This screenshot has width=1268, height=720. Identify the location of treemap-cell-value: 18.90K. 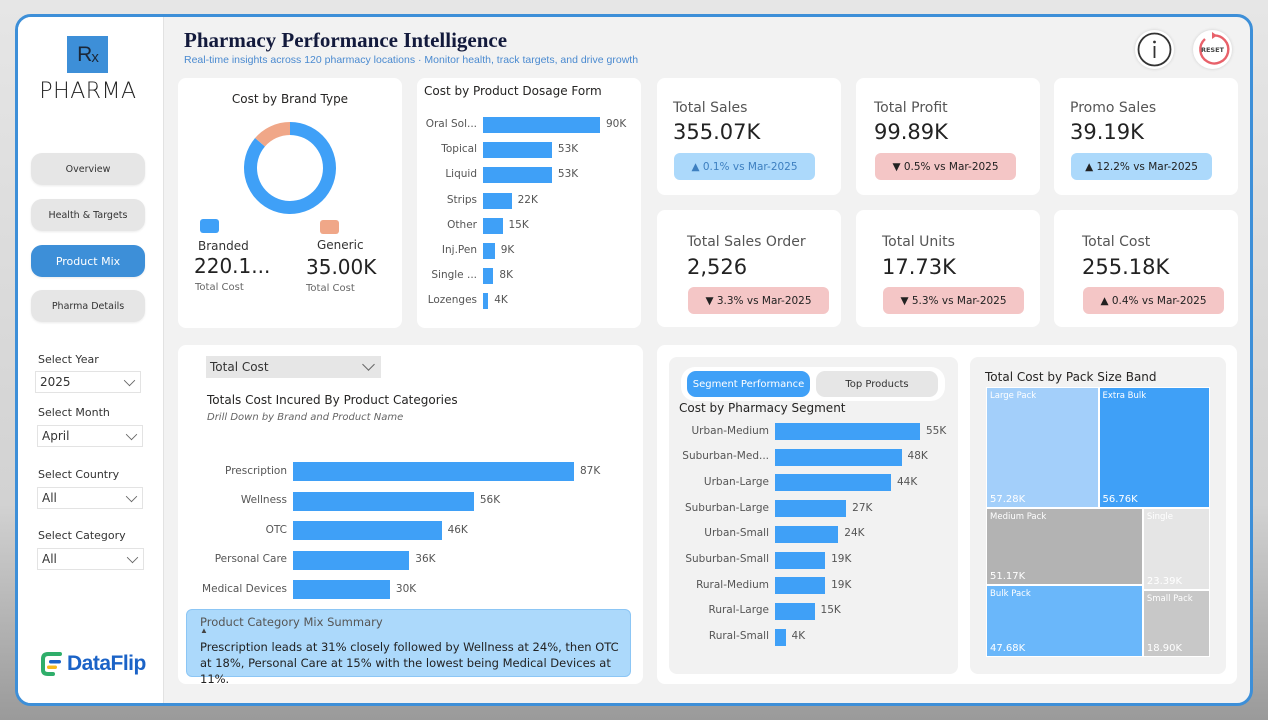
(1164, 648).